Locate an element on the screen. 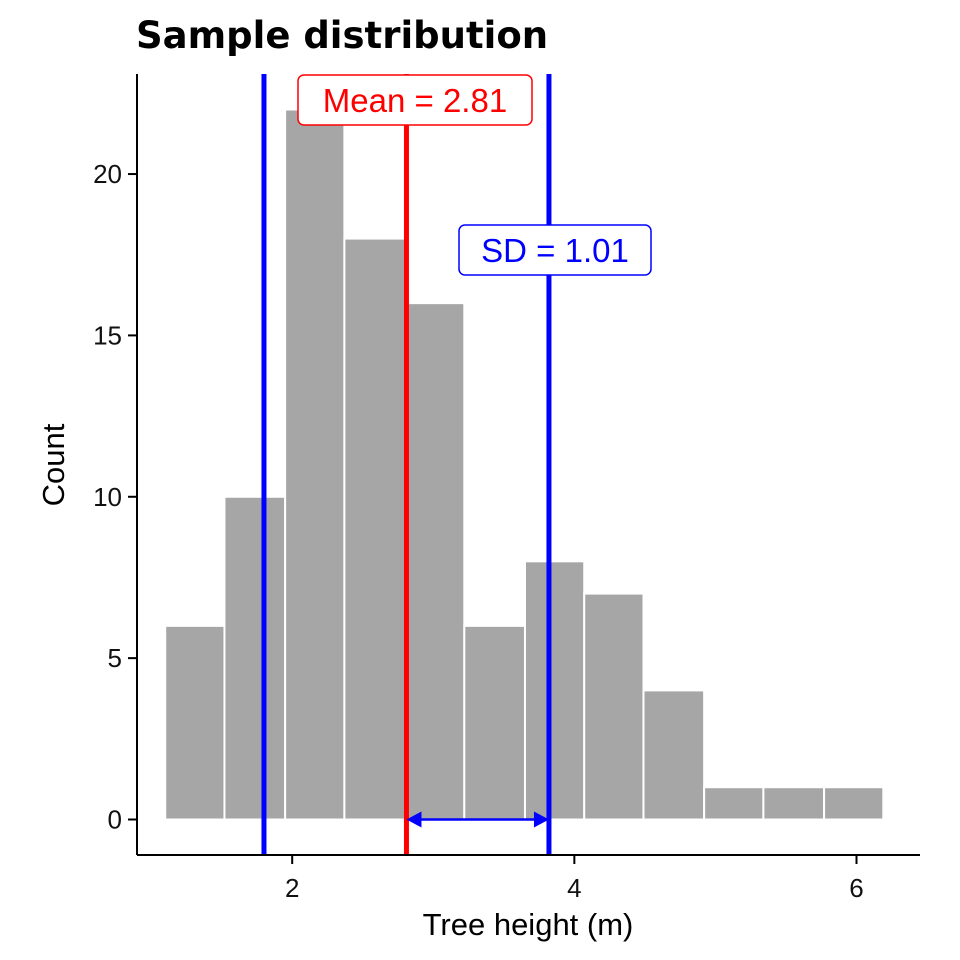 The width and height of the screenshot is (960, 960). sd-arrow-layer is located at coordinates (477, 819).